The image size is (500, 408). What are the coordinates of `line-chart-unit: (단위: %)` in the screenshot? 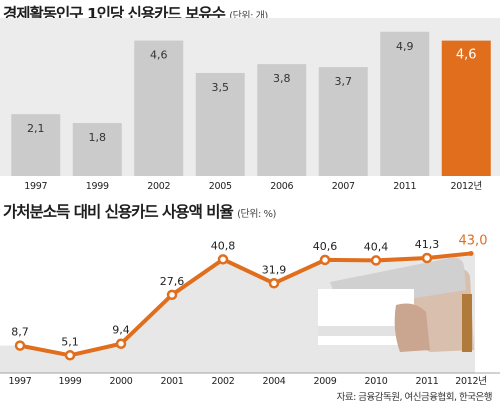 It's located at (256, 214).